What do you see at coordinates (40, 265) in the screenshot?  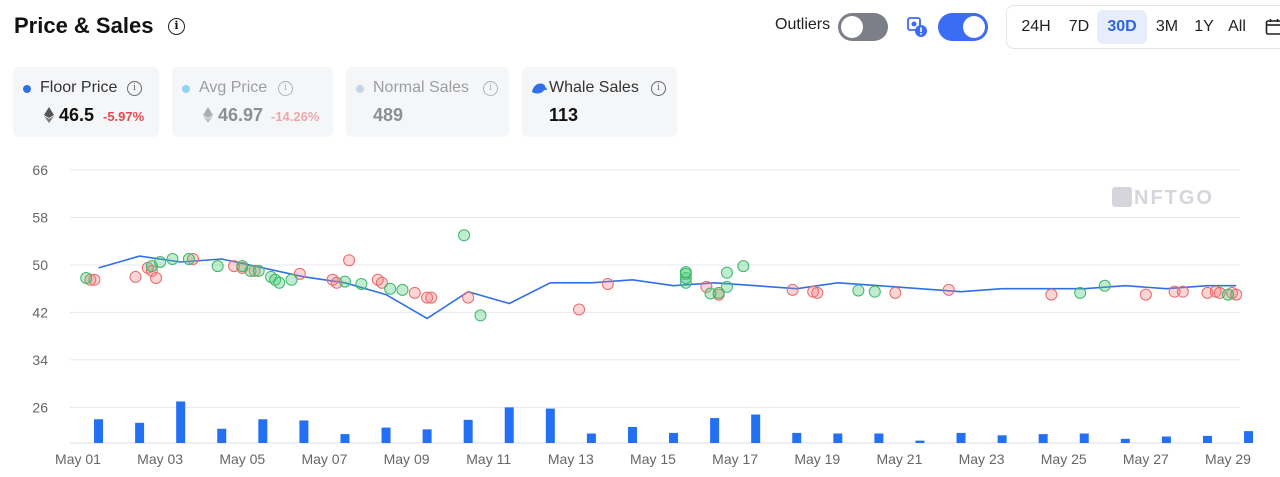 I see `y-tick-label: 50` at bounding box center [40, 265].